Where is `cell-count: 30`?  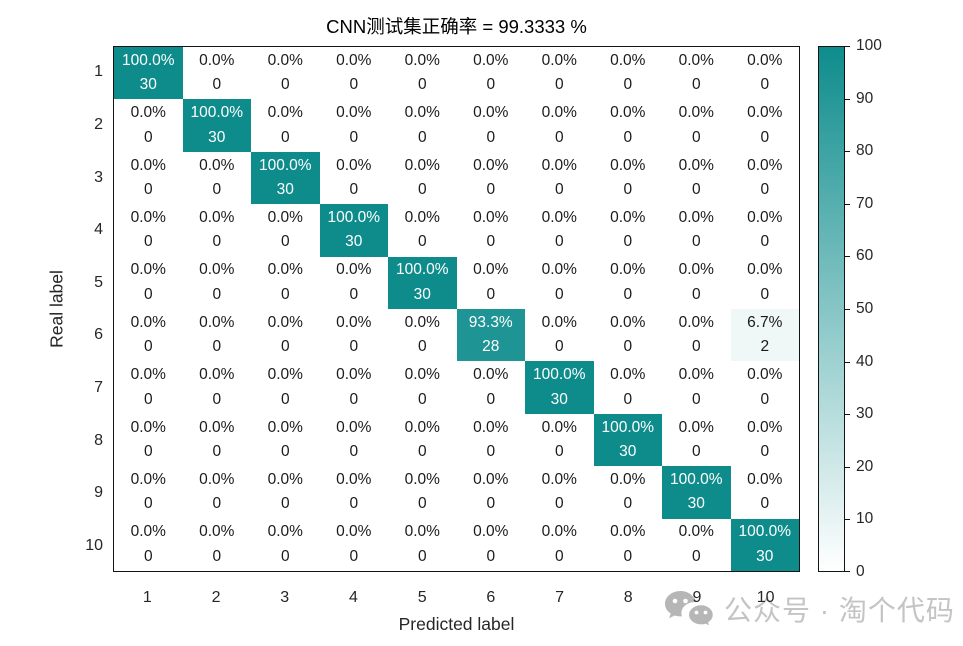 cell-count: 30 is located at coordinates (285, 189).